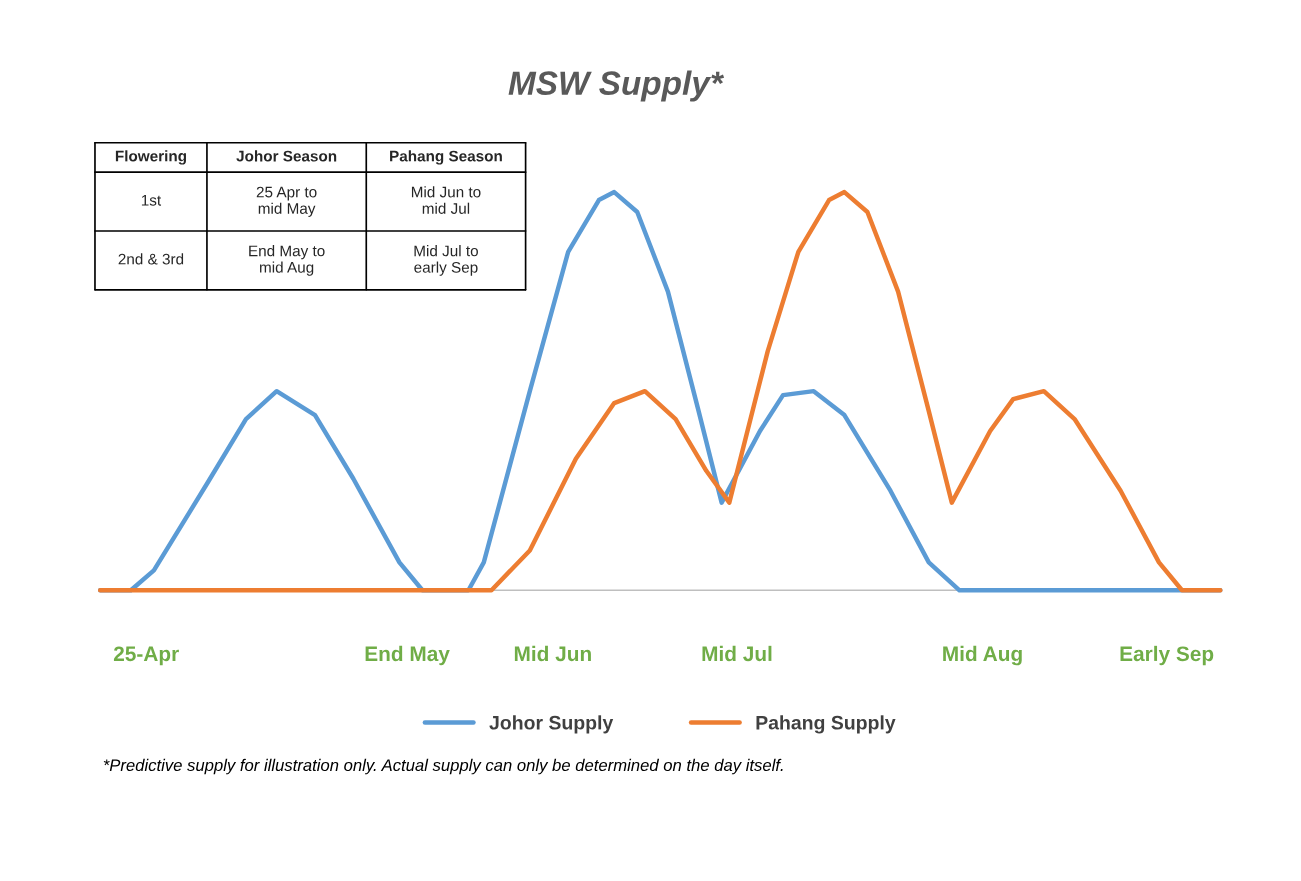 The height and width of the screenshot is (881, 1301). What do you see at coordinates (286, 156) in the screenshot?
I see `text: Johor Season` at bounding box center [286, 156].